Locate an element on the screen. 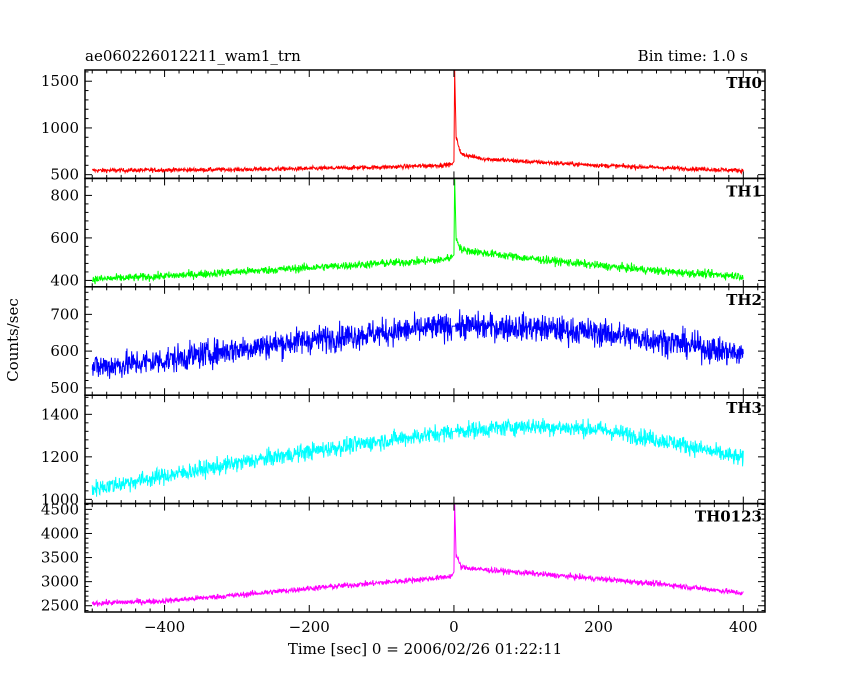  x-tick-label: 0 is located at coordinates (454, 627).